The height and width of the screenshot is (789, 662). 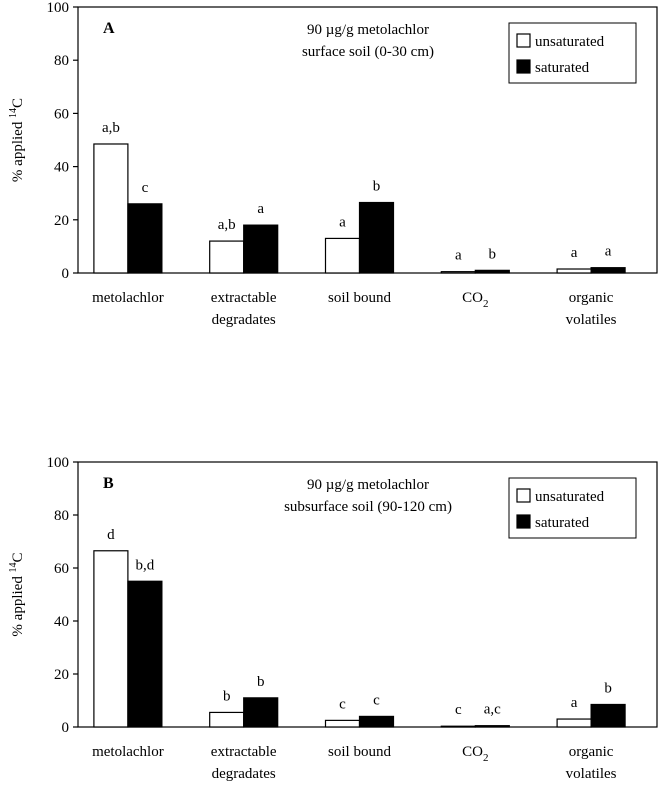 What do you see at coordinates (109, 28) in the screenshot?
I see `panel-letter: A` at bounding box center [109, 28].